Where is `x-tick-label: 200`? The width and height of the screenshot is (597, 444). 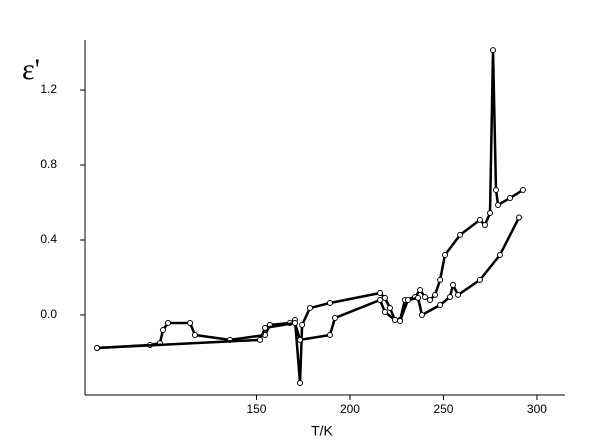 x-tick-label: 200 is located at coordinates (350, 409).